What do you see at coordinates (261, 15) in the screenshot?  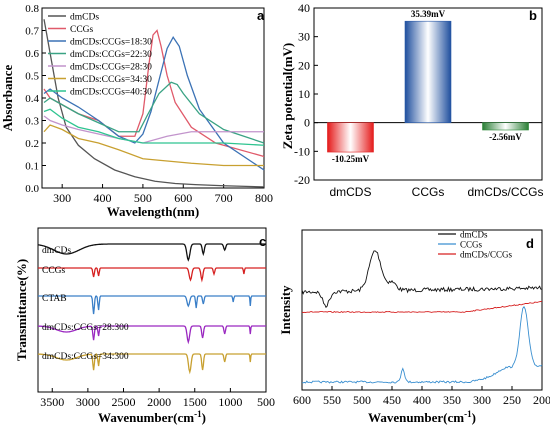 I see `panel-a-letter: a` at bounding box center [261, 15].